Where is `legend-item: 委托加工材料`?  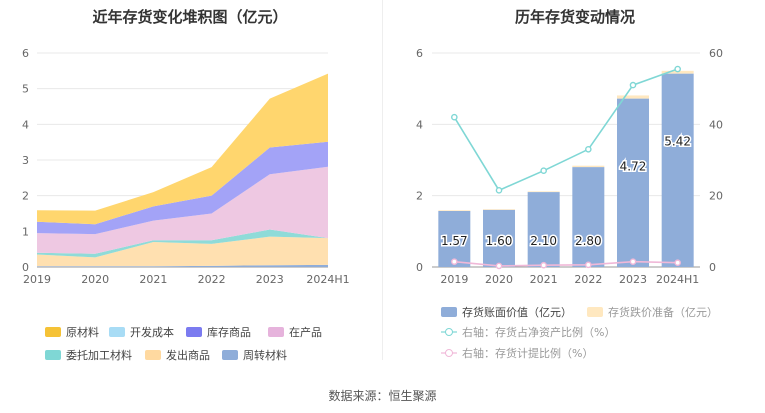
legend-item: 委托加工材料 is located at coordinates (88, 355).